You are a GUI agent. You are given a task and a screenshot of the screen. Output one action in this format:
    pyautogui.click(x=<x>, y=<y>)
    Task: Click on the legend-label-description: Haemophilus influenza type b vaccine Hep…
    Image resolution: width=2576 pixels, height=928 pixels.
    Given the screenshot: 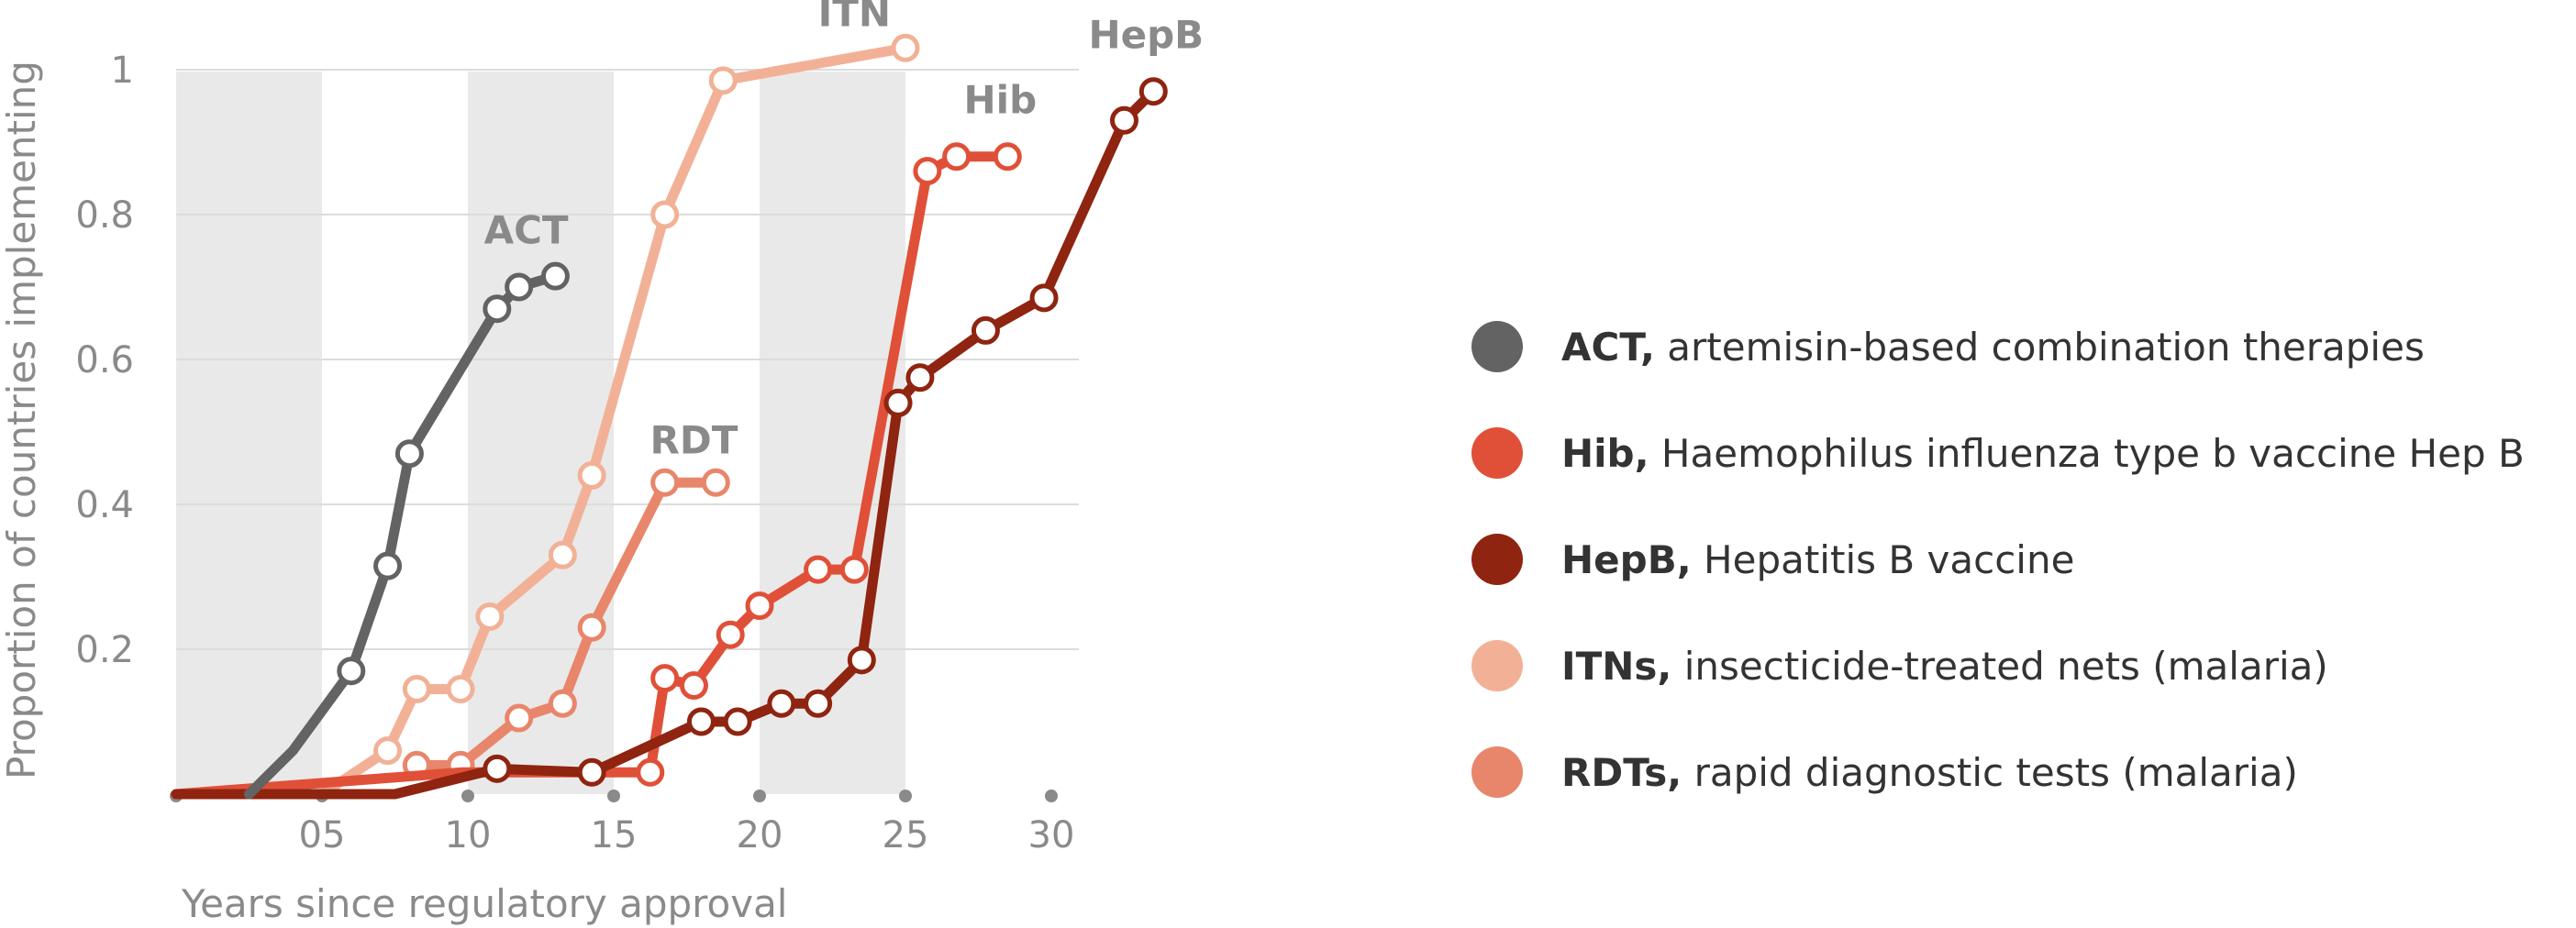 What is the action you would take?
    pyautogui.click(x=2087, y=453)
    